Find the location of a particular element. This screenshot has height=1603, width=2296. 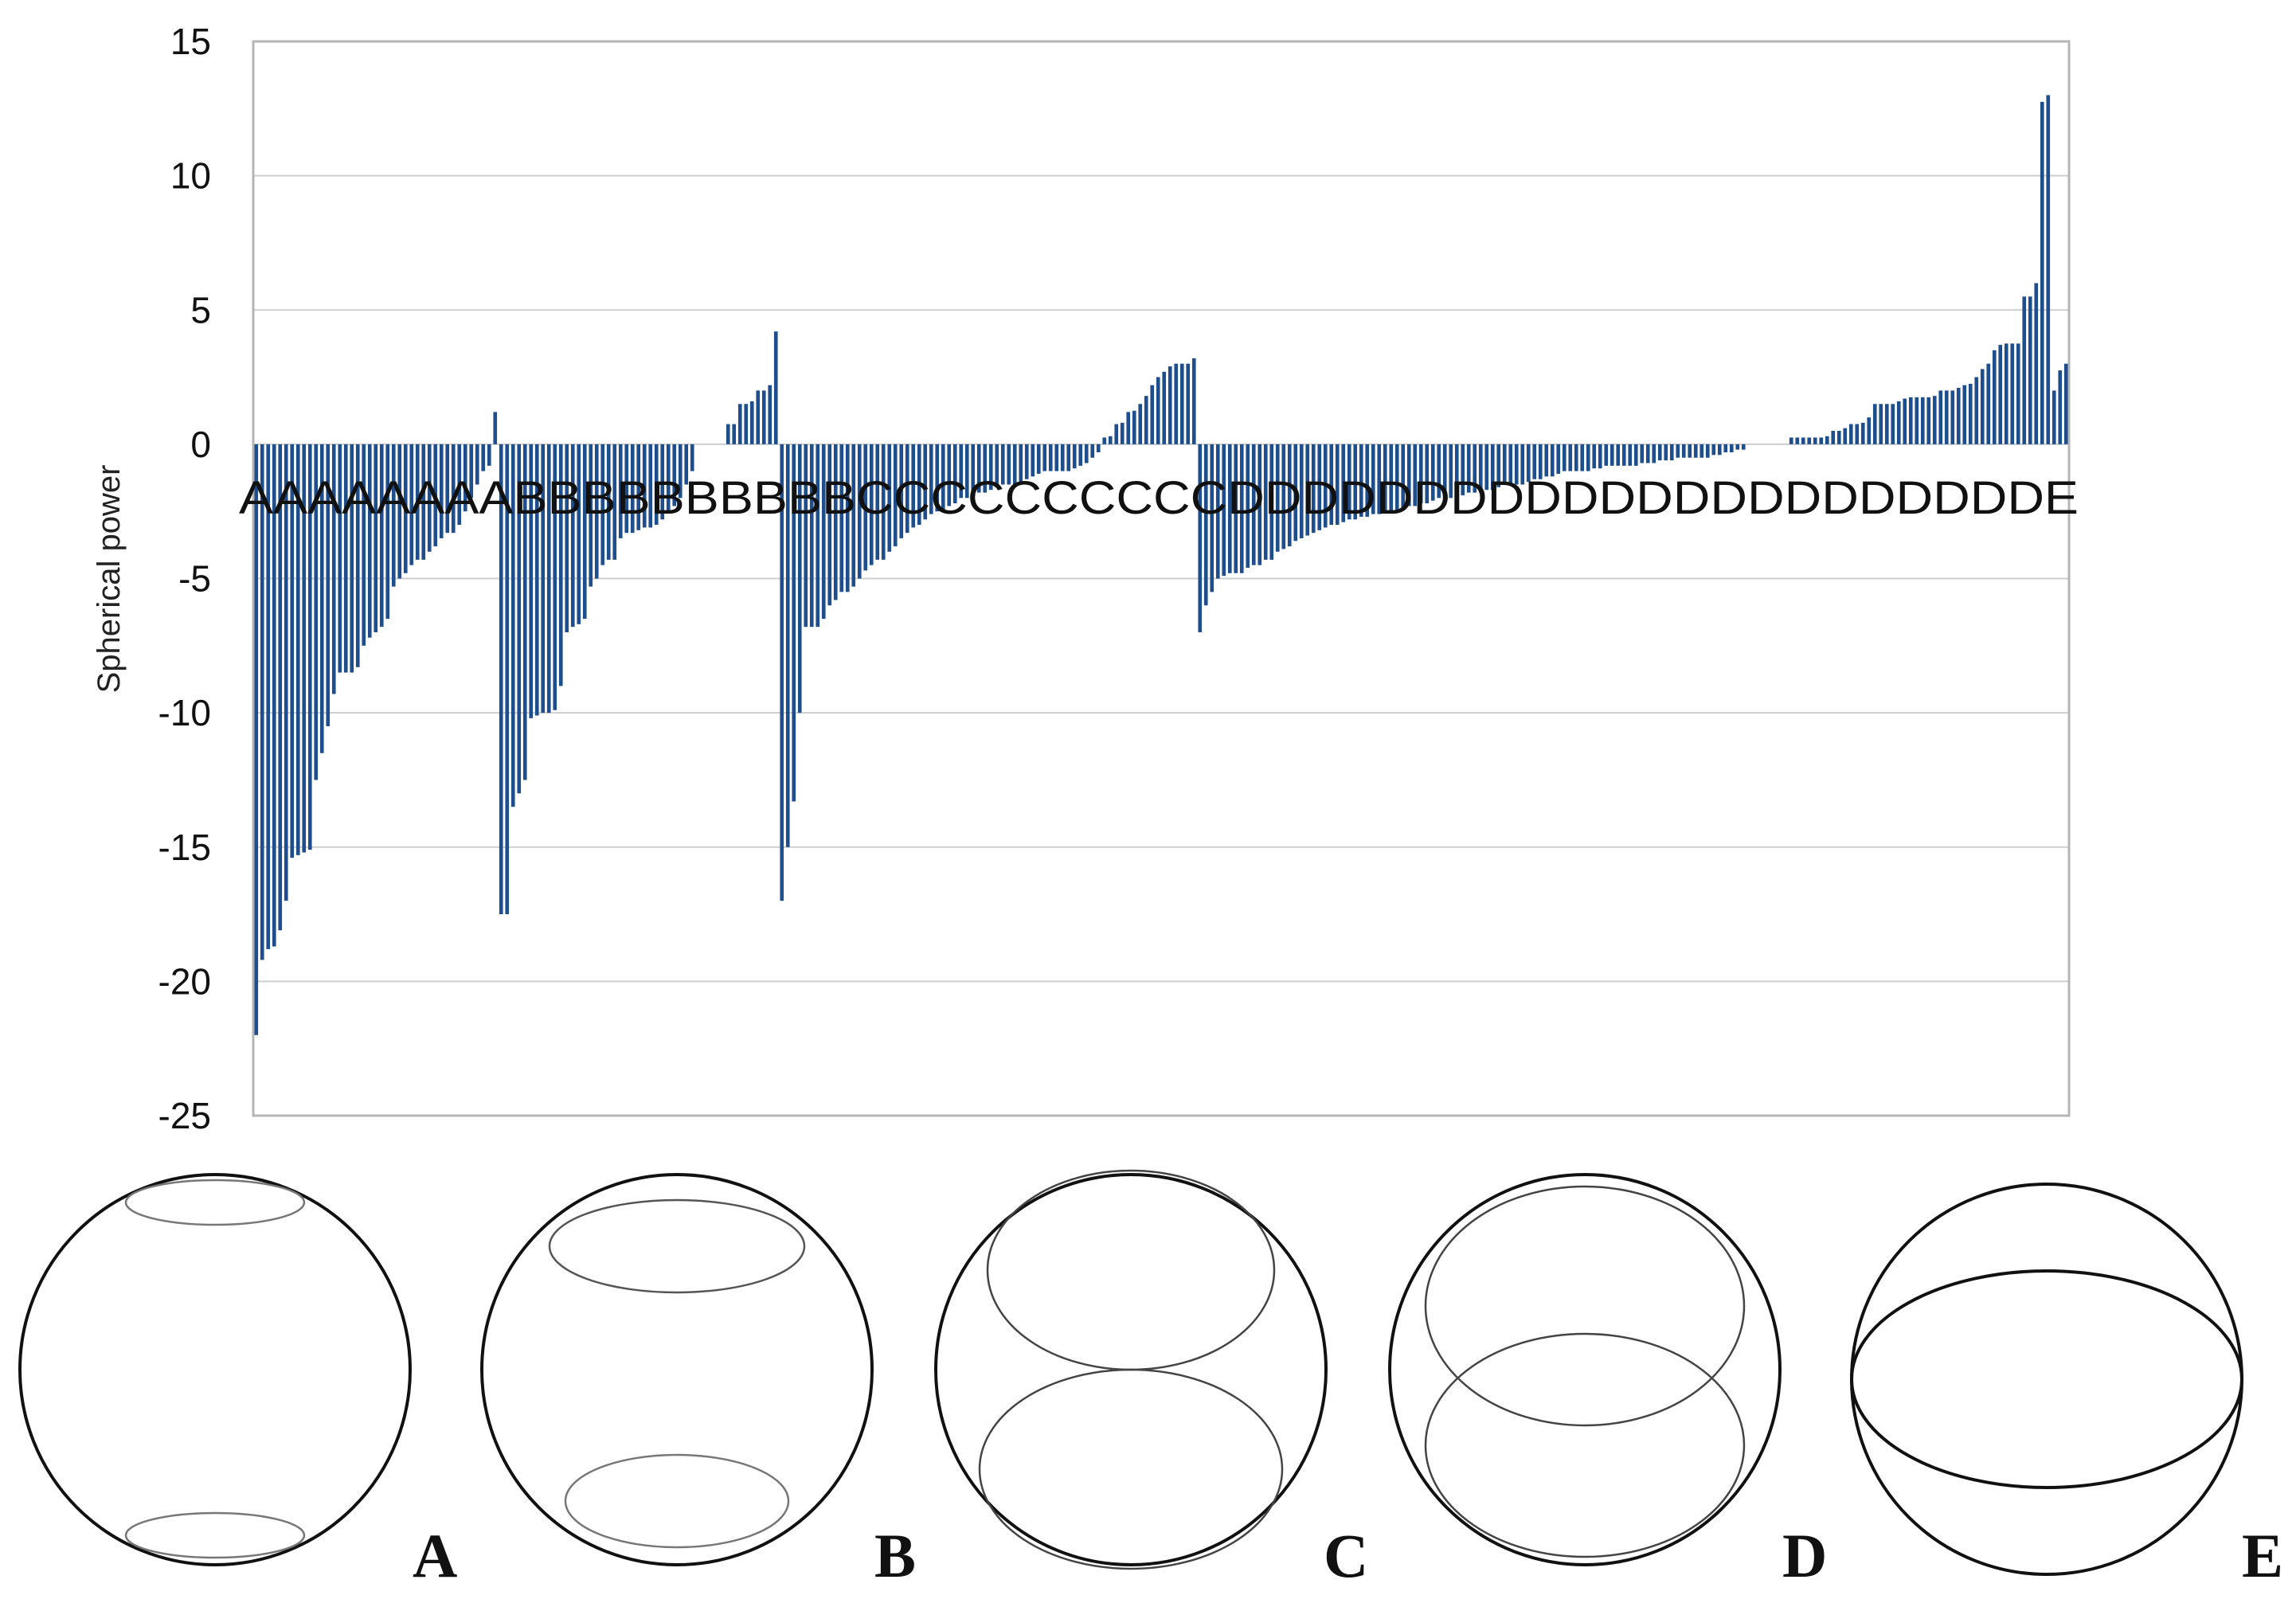

y-axis-label: Spherical power is located at coordinates (109, 580).